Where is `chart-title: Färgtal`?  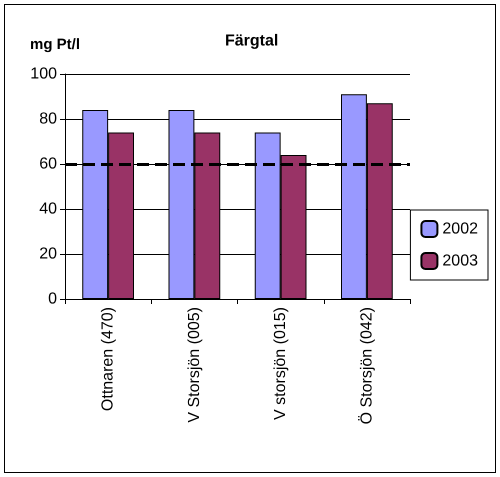
chart-title: Färgtal is located at coordinates (251, 41).